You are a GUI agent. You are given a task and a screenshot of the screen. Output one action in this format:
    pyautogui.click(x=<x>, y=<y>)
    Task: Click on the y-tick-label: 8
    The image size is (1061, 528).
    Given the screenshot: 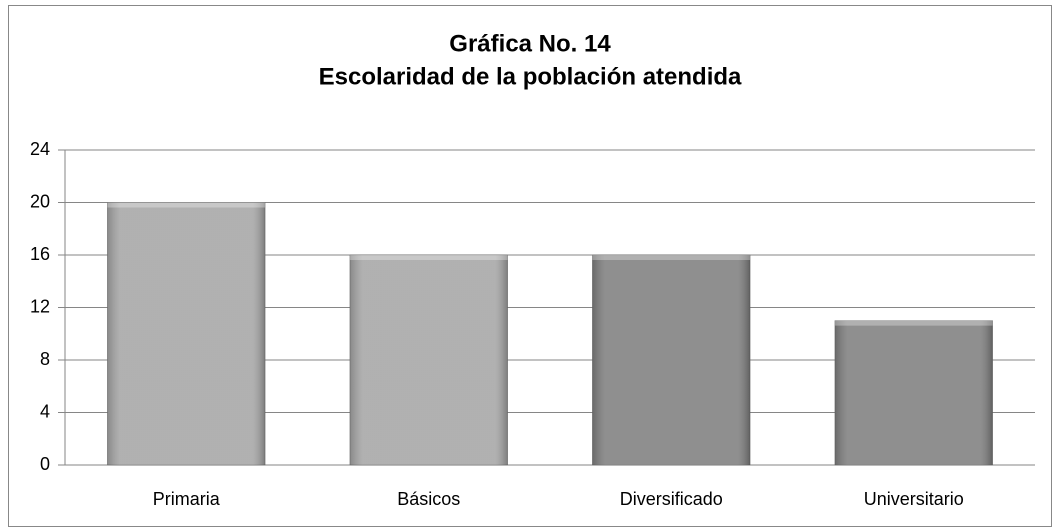 What is the action you would take?
    pyautogui.click(x=45, y=359)
    